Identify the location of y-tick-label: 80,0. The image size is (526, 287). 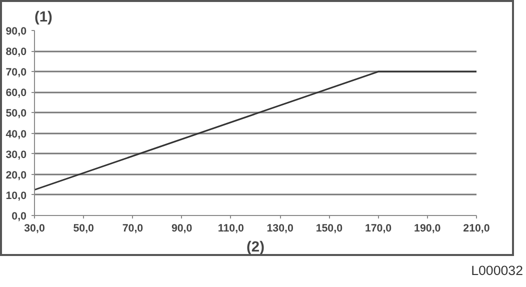
(16, 52).